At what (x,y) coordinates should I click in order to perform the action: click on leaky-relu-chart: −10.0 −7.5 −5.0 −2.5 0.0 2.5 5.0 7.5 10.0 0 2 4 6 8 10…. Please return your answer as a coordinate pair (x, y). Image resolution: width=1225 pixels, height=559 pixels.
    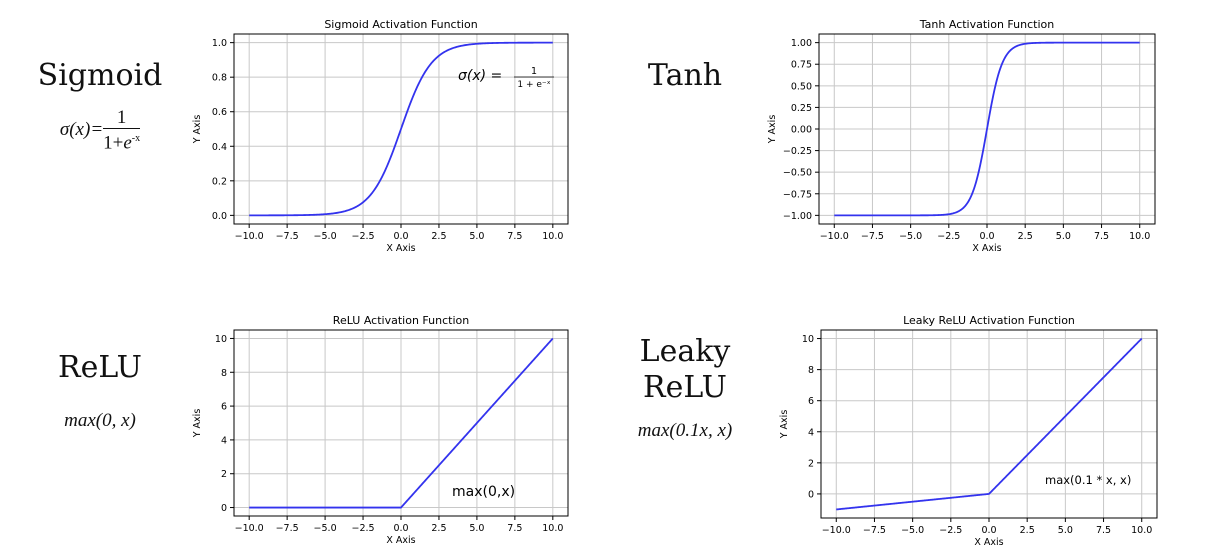
    Looking at the image, I should click on (968, 431).